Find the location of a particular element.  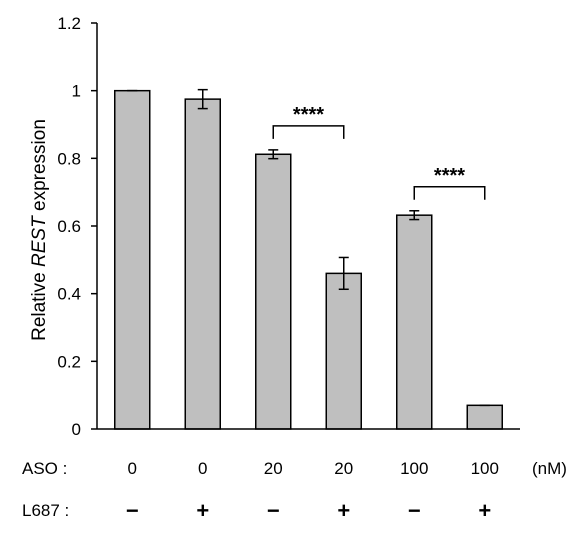

y-tick-label: 1 is located at coordinates (76, 91).